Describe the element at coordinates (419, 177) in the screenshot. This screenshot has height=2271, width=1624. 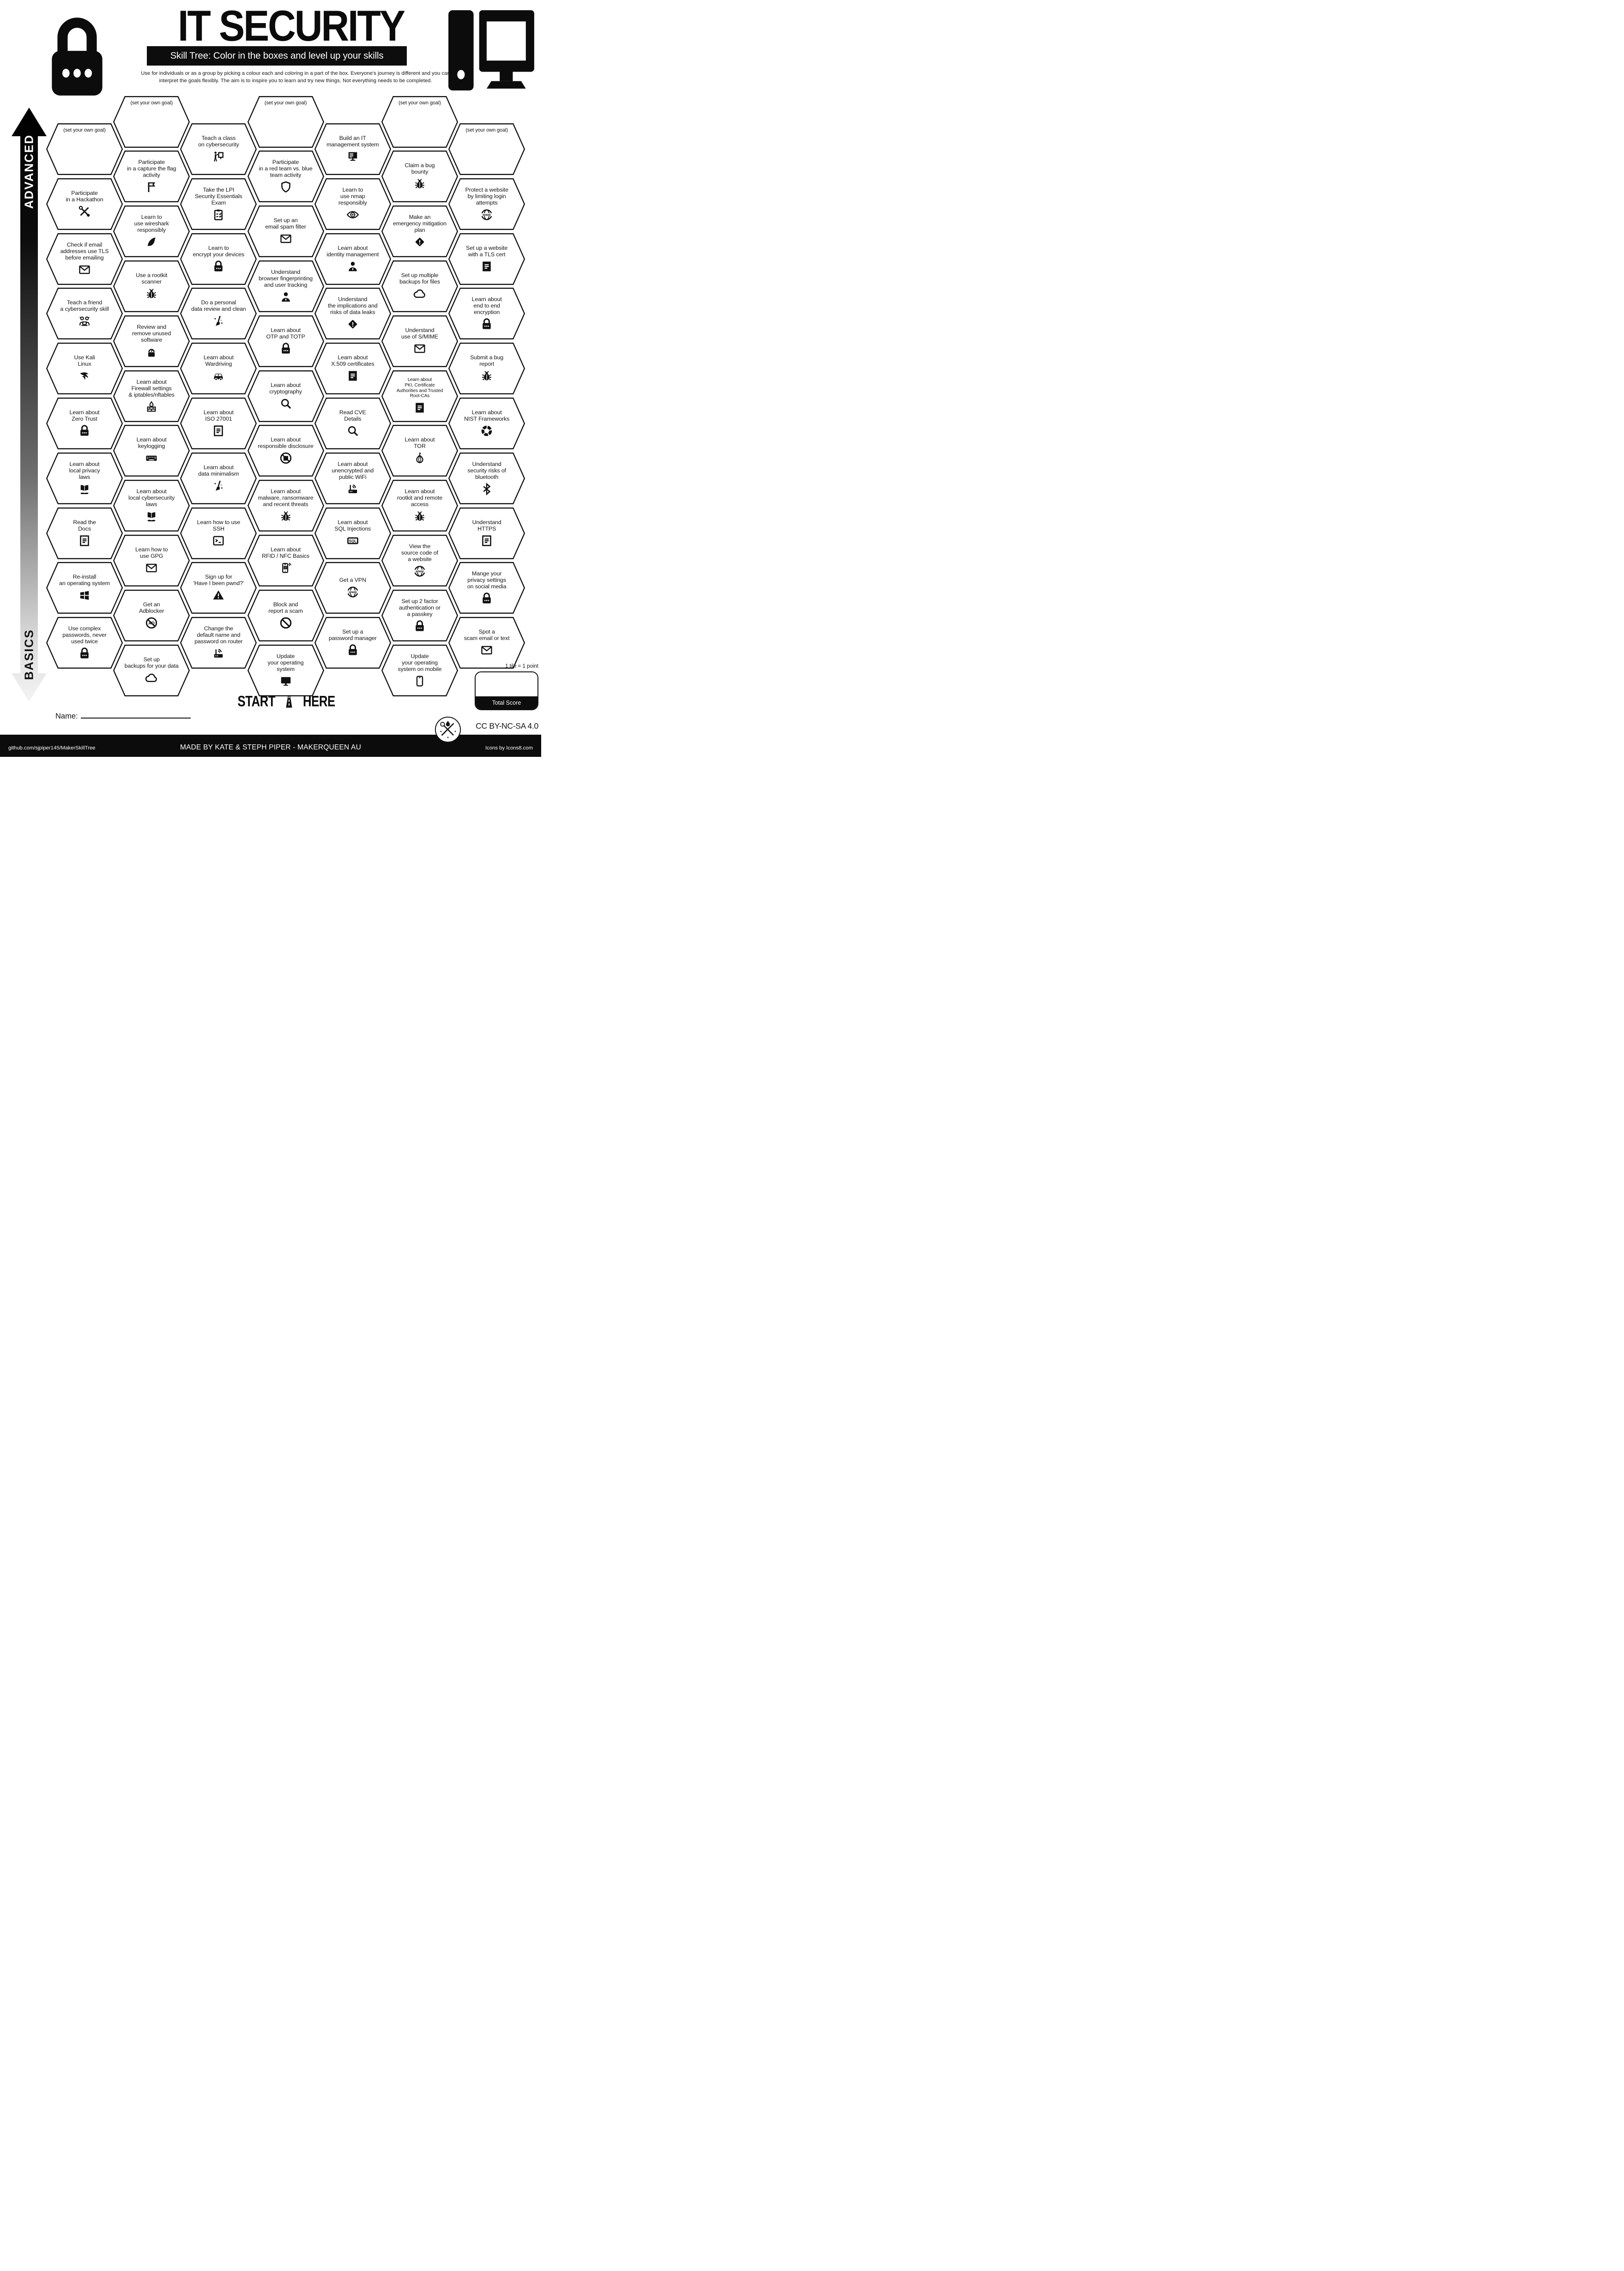
I see `hex-tile-claim-a-bug-bounty: Claim a bug bounty` at that location.